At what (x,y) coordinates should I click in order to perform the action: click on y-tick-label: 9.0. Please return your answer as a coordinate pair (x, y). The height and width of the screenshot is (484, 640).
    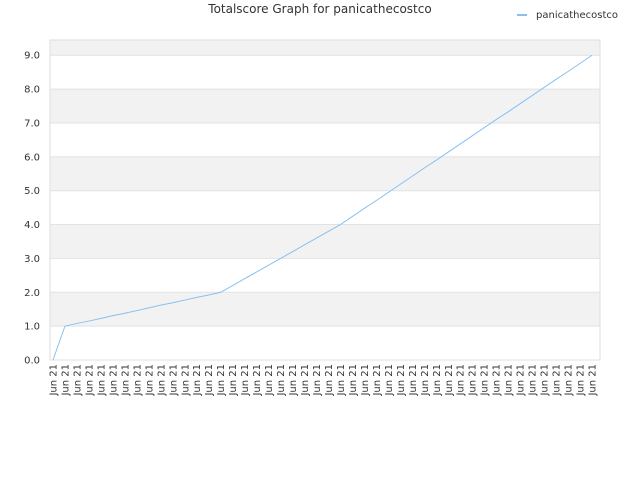
    Looking at the image, I should click on (32, 56).